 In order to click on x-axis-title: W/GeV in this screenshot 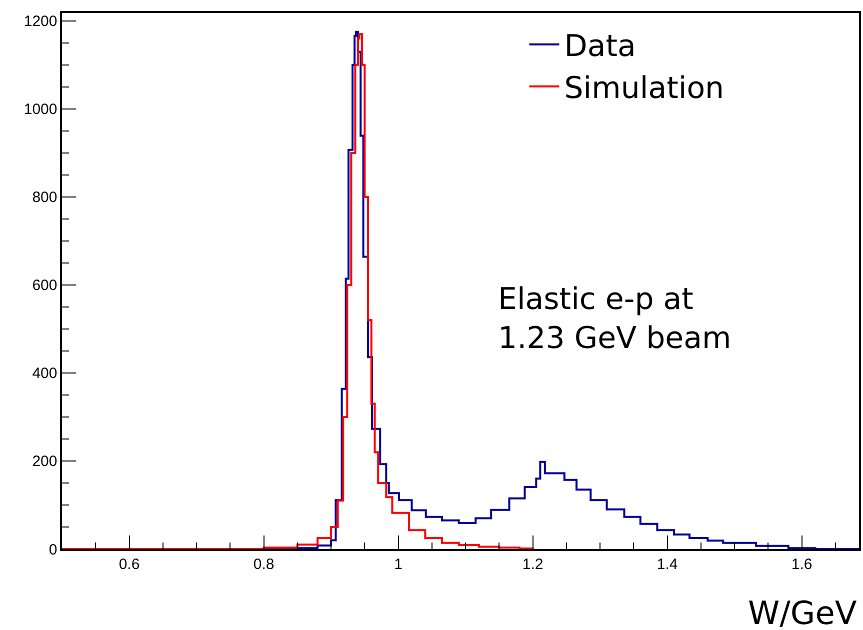, I will do `click(802, 612)`.